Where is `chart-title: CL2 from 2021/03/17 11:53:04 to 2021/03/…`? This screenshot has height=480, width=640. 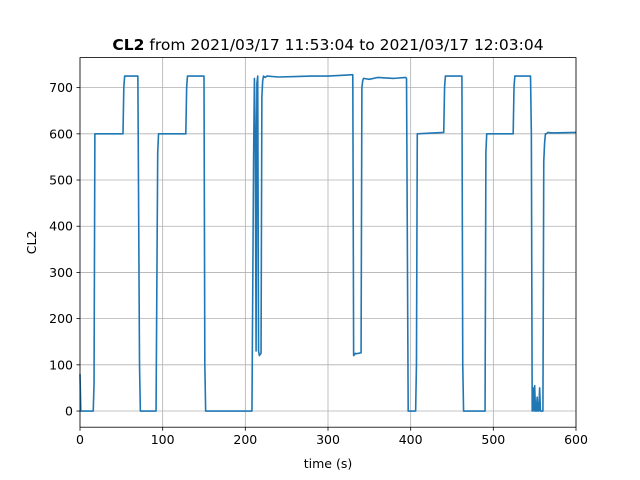
chart-title: CL2 from 2021/03/17 11:53:04 to 2021/03/… is located at coordinates (327, 45).